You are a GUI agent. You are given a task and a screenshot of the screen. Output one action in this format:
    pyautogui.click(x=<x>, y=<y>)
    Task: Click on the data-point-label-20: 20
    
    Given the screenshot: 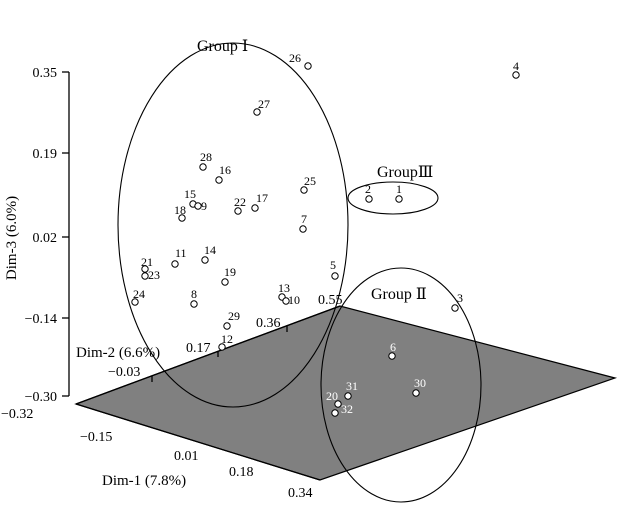 What is the action you would take?
    pyautogui.click(x=332, y=396)
    